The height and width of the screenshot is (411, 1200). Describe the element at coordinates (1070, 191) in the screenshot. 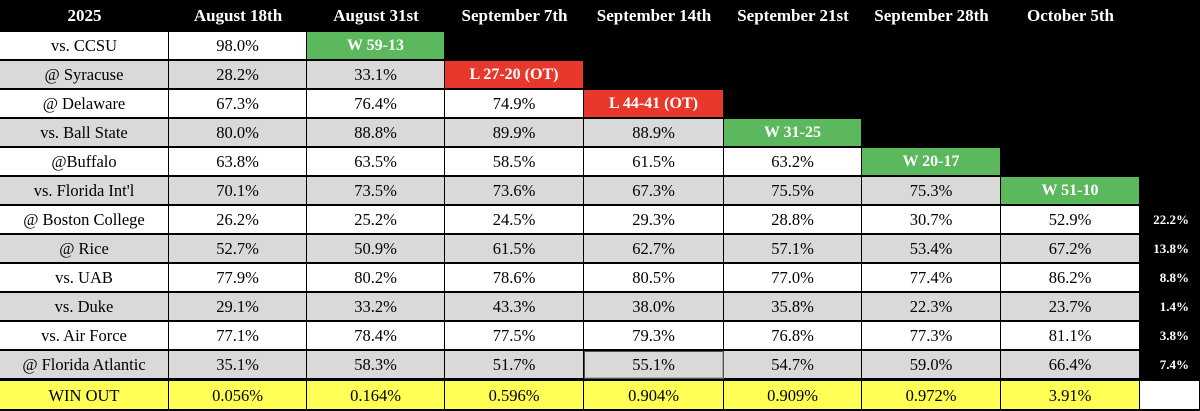

I see `result-win-cell: W 51-10` at that location.